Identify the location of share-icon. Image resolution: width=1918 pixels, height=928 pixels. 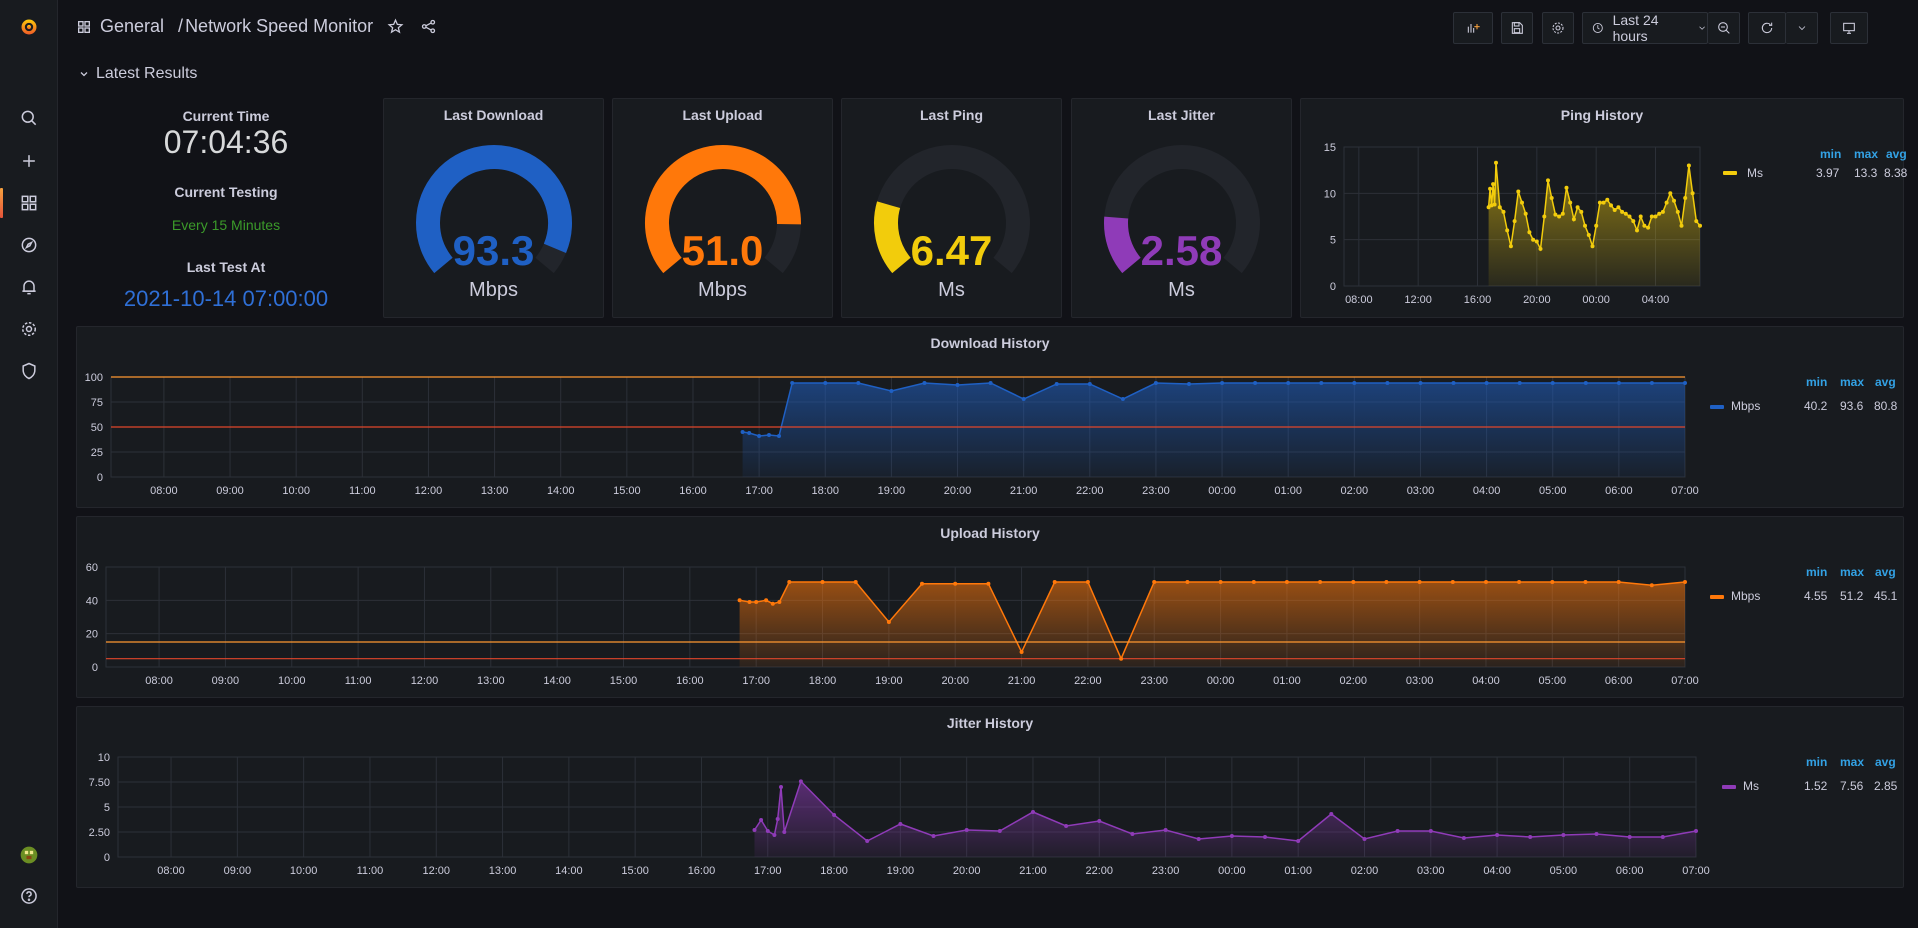
(428, 26).